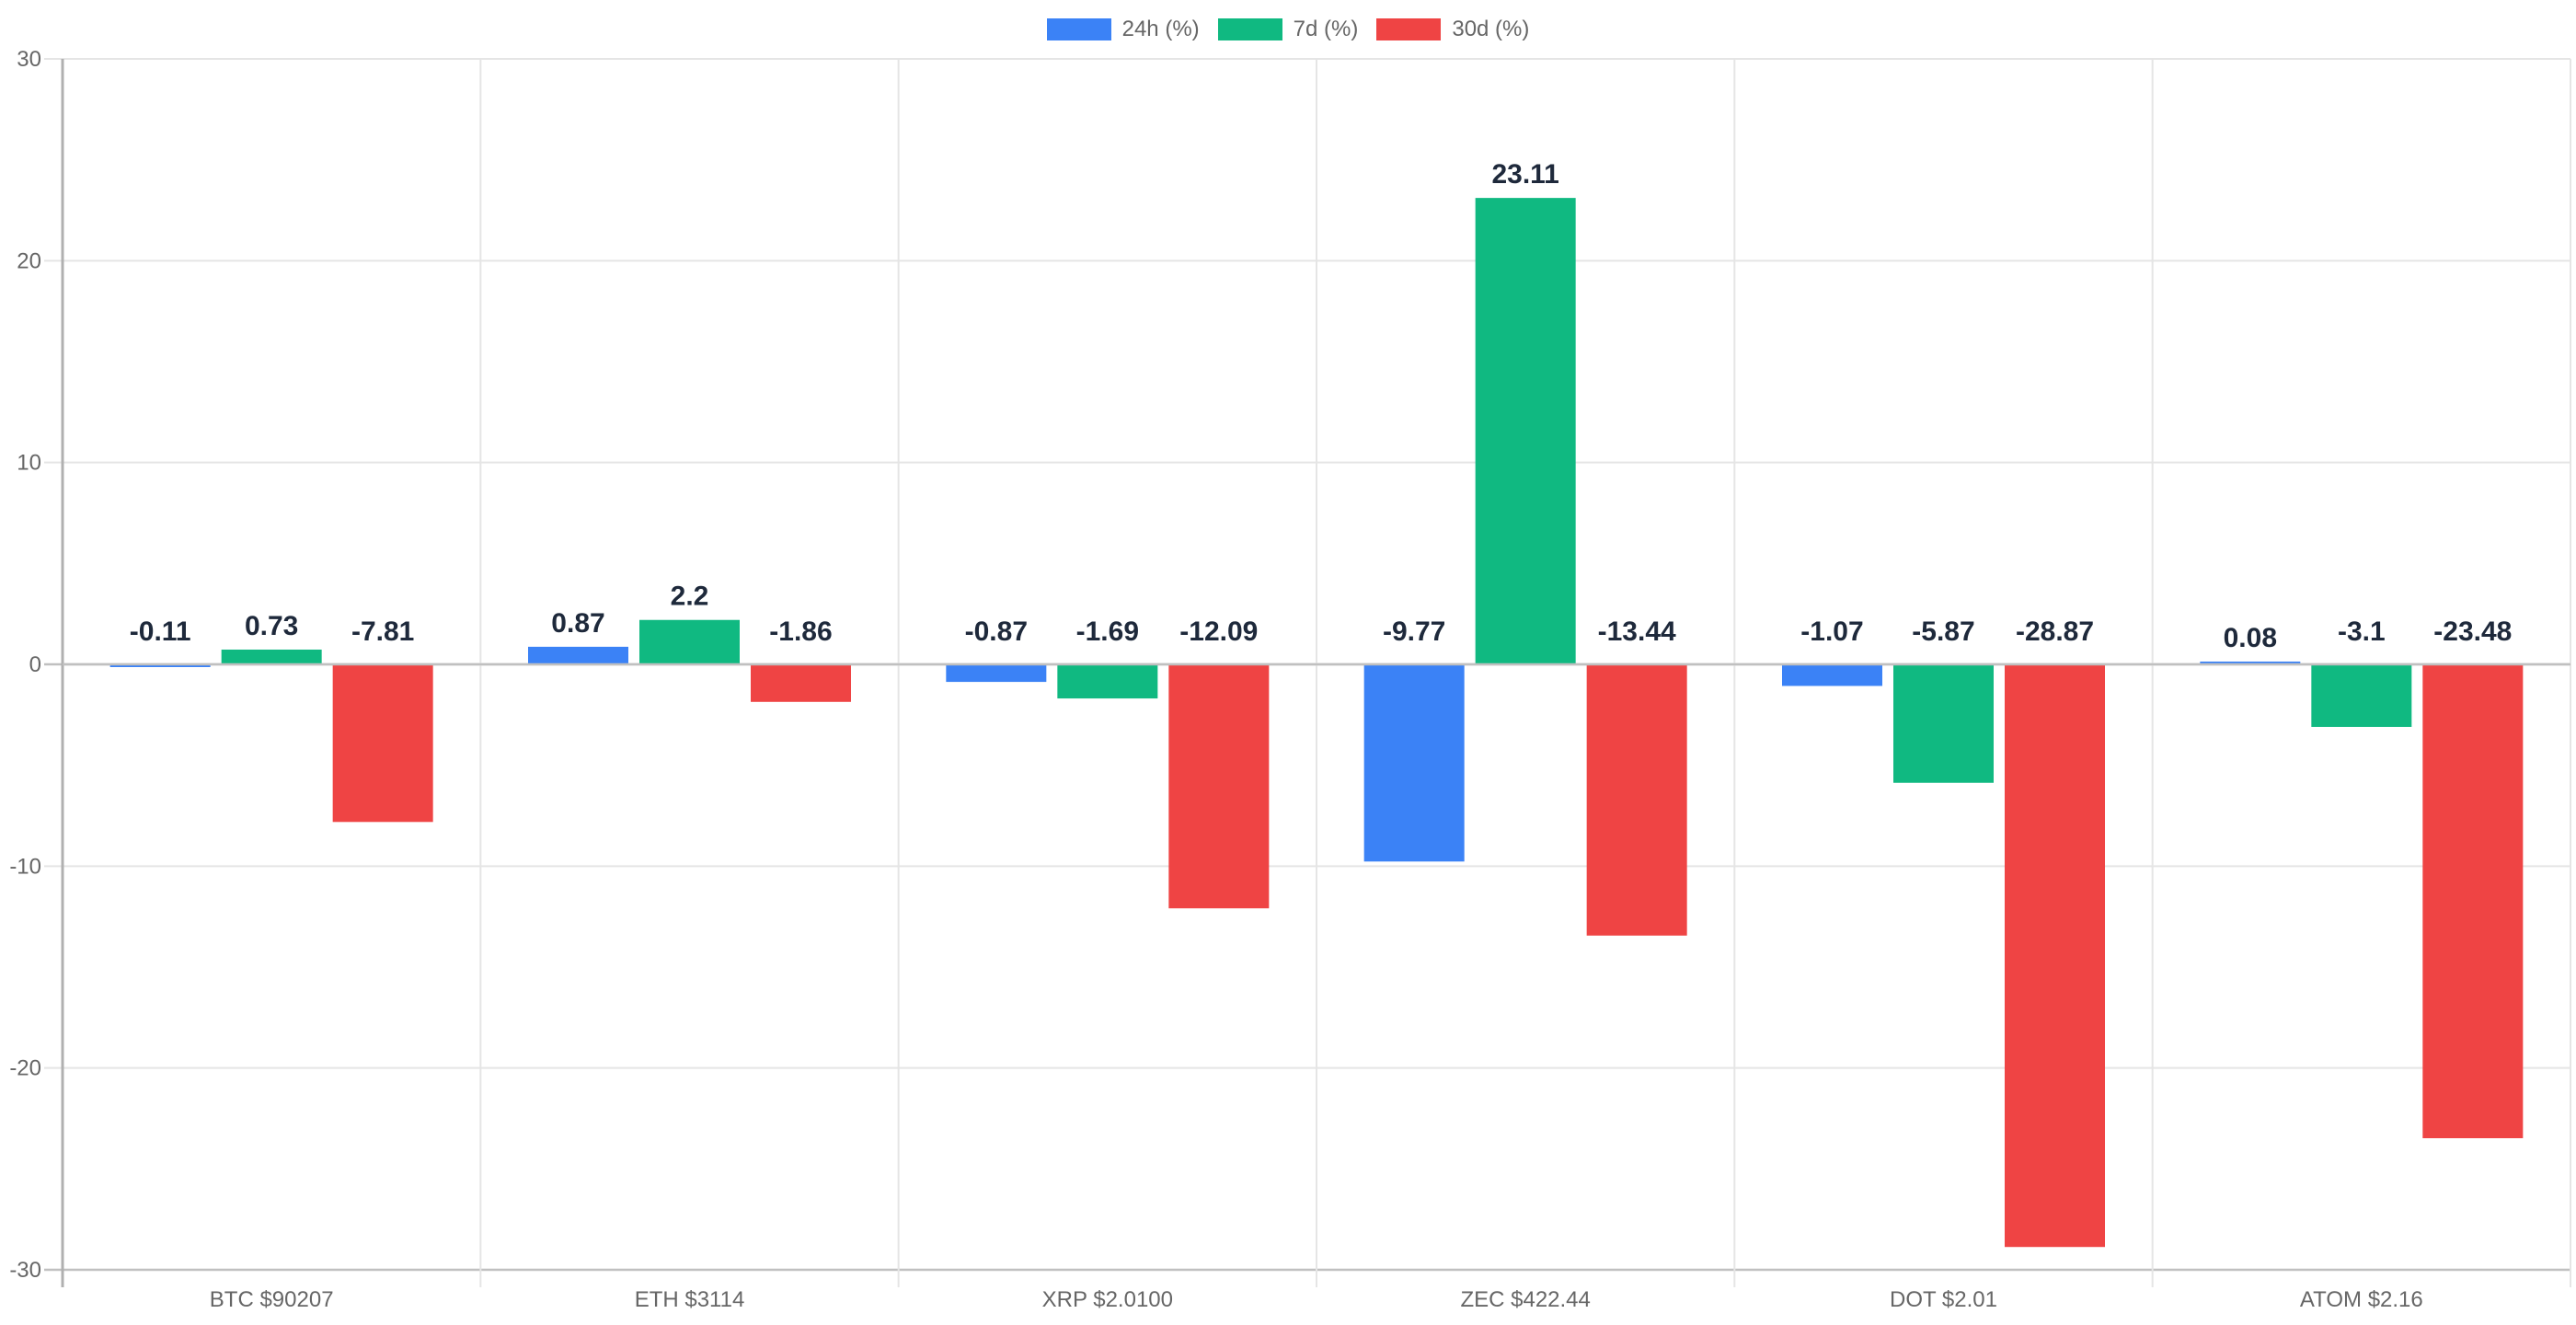  What do you see at coordinates (1525, 1299) in the screenshot?
I see `x-tick-label: ZEC $422.44` at bounding box center [1525, 1299].